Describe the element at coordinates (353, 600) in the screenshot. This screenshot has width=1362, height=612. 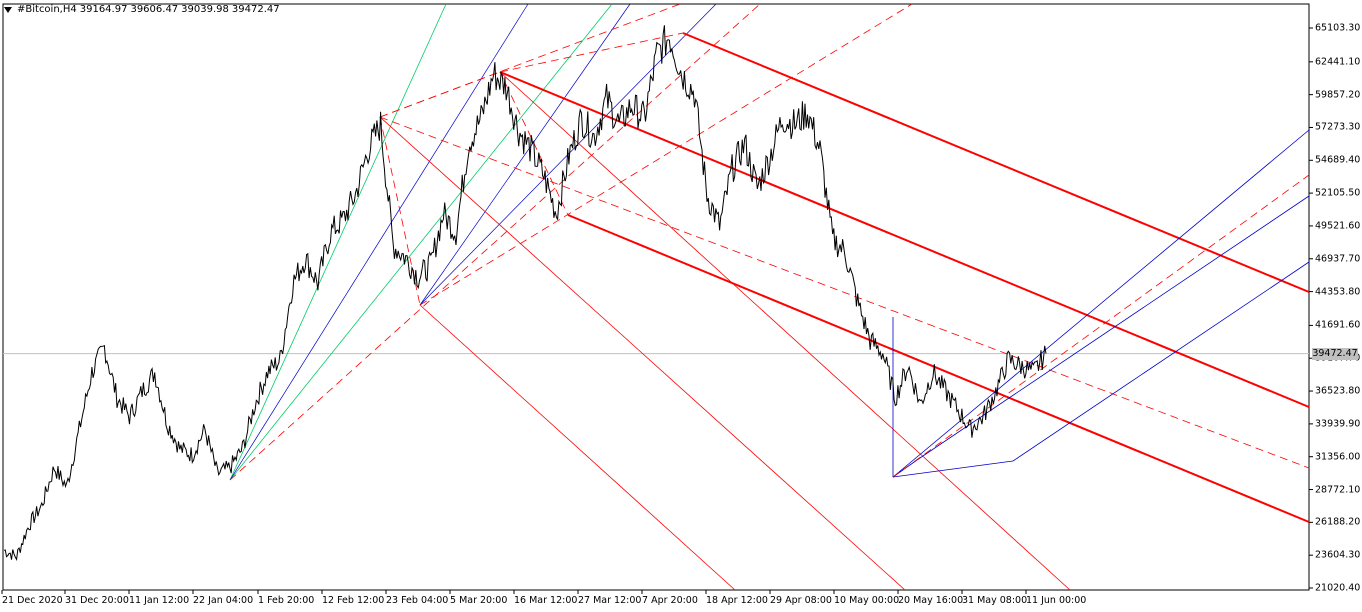
I see `time-axis-tick: 12 Feb 12:00` at that location.